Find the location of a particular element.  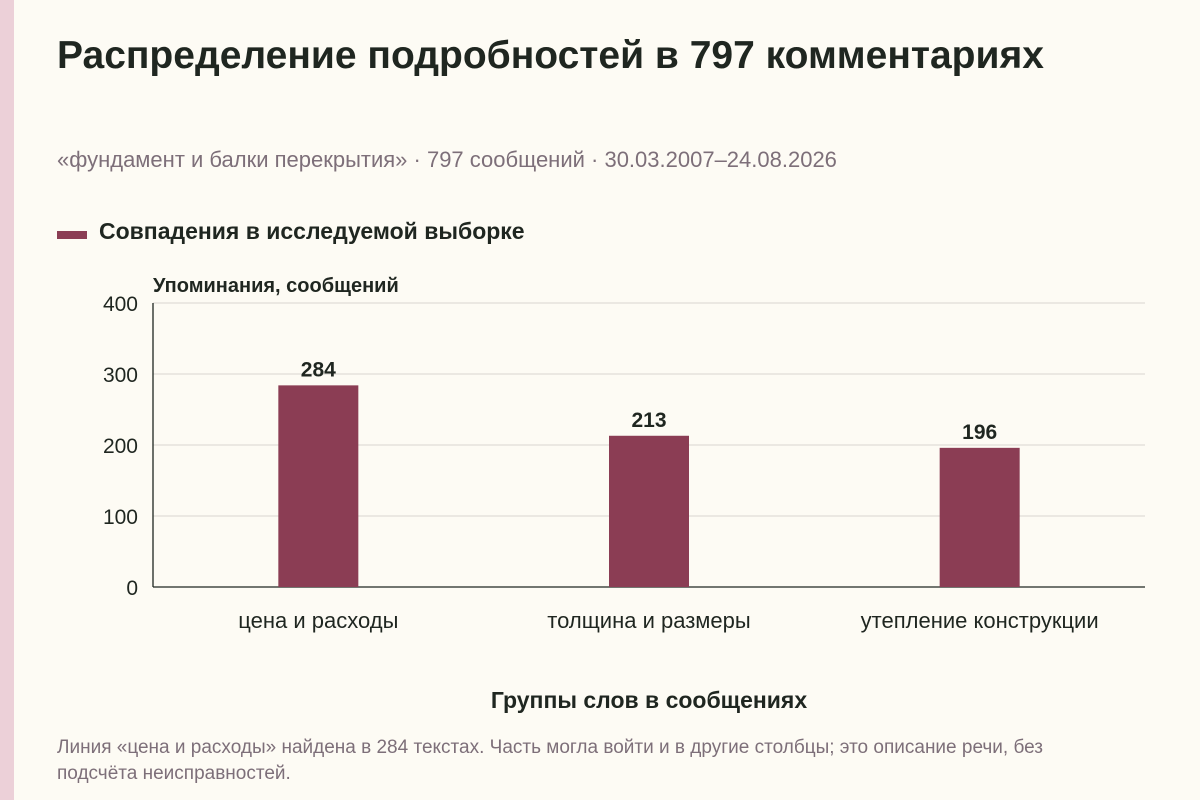

legend: Совпадения в исследуемой выборке is located at coordinates (291, 231).